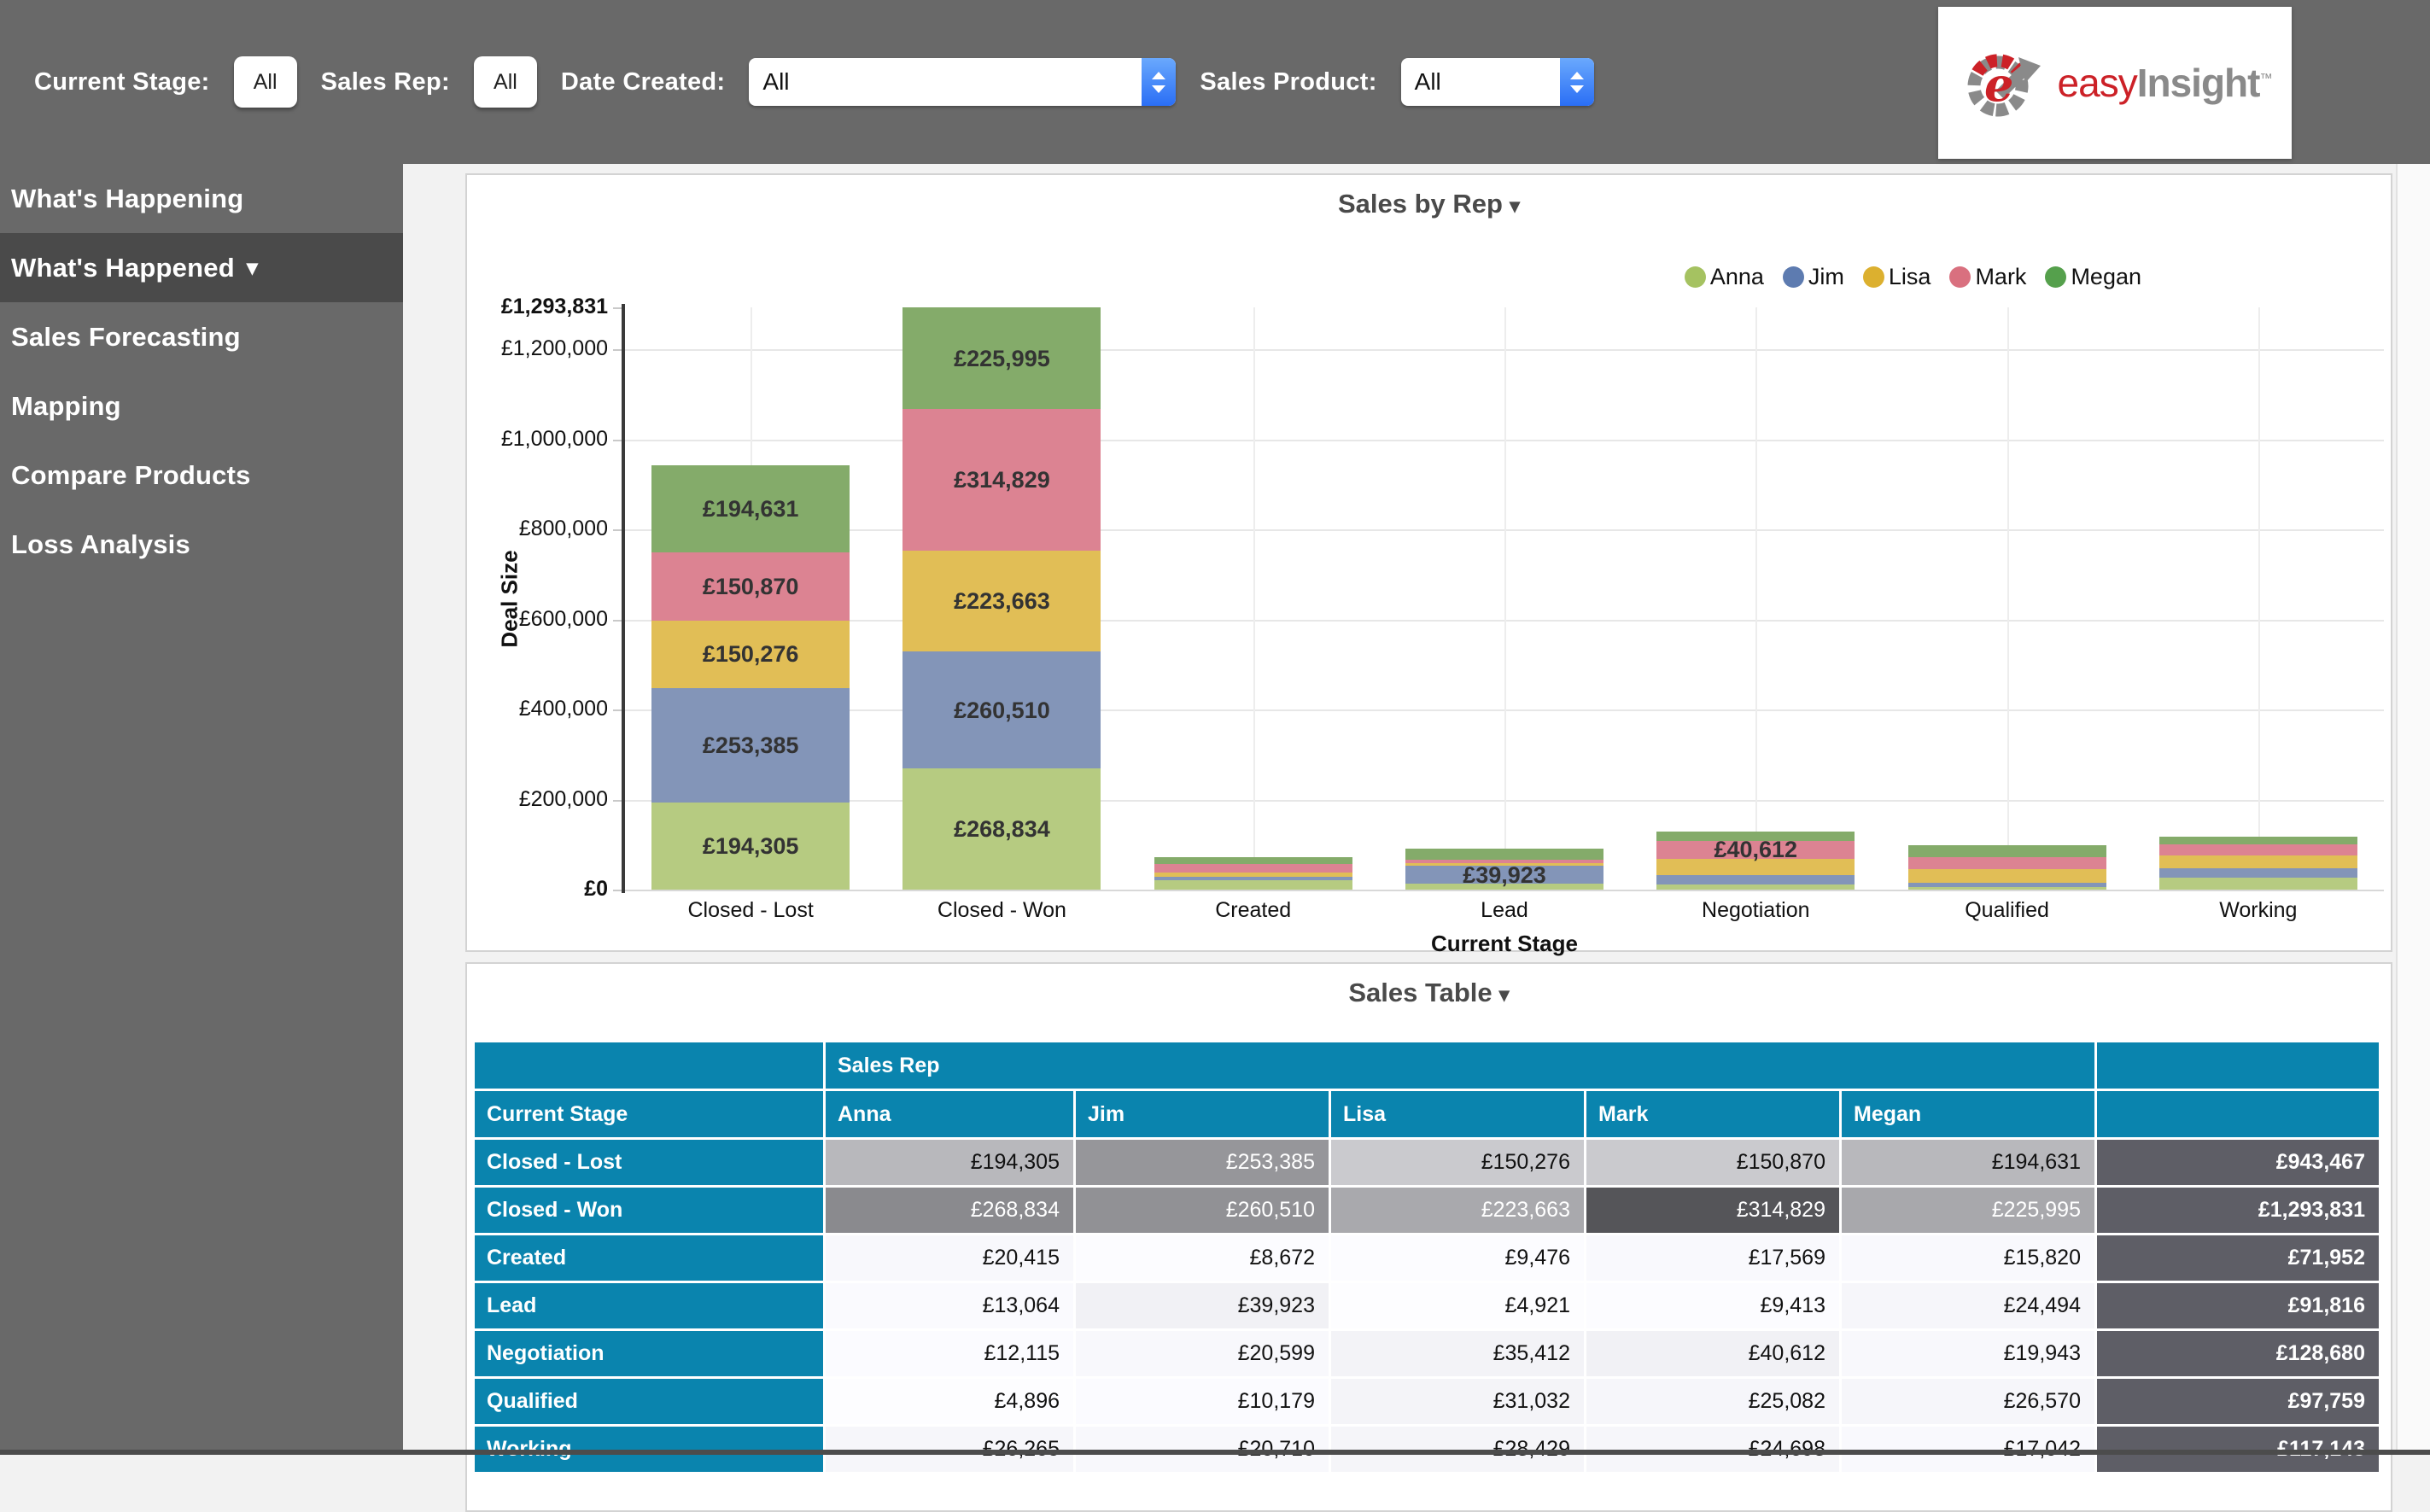 The image size is (2430, 1512). I want to click on sidebar-item-compare-products: Compare Products, so click(202, 475).